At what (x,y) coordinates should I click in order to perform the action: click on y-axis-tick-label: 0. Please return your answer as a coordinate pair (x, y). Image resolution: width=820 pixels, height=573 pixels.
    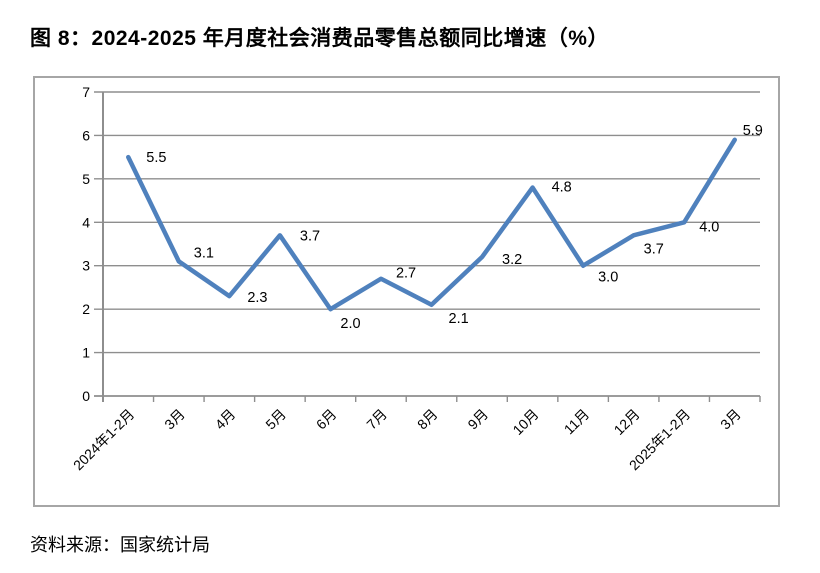
    Looking at the image, I should click on (86, 396).